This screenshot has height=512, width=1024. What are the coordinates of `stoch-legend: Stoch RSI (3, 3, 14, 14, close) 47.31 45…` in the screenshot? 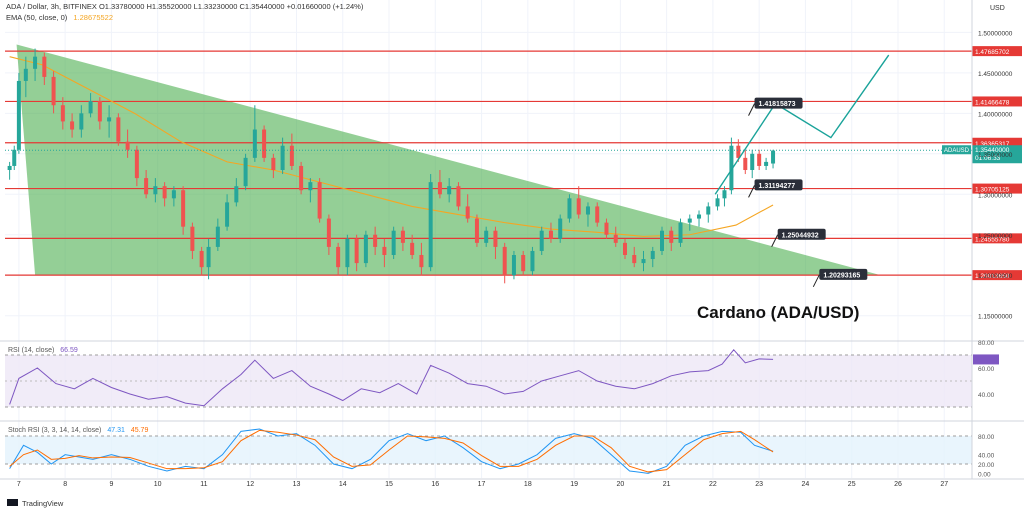 It's located at (78, 430).